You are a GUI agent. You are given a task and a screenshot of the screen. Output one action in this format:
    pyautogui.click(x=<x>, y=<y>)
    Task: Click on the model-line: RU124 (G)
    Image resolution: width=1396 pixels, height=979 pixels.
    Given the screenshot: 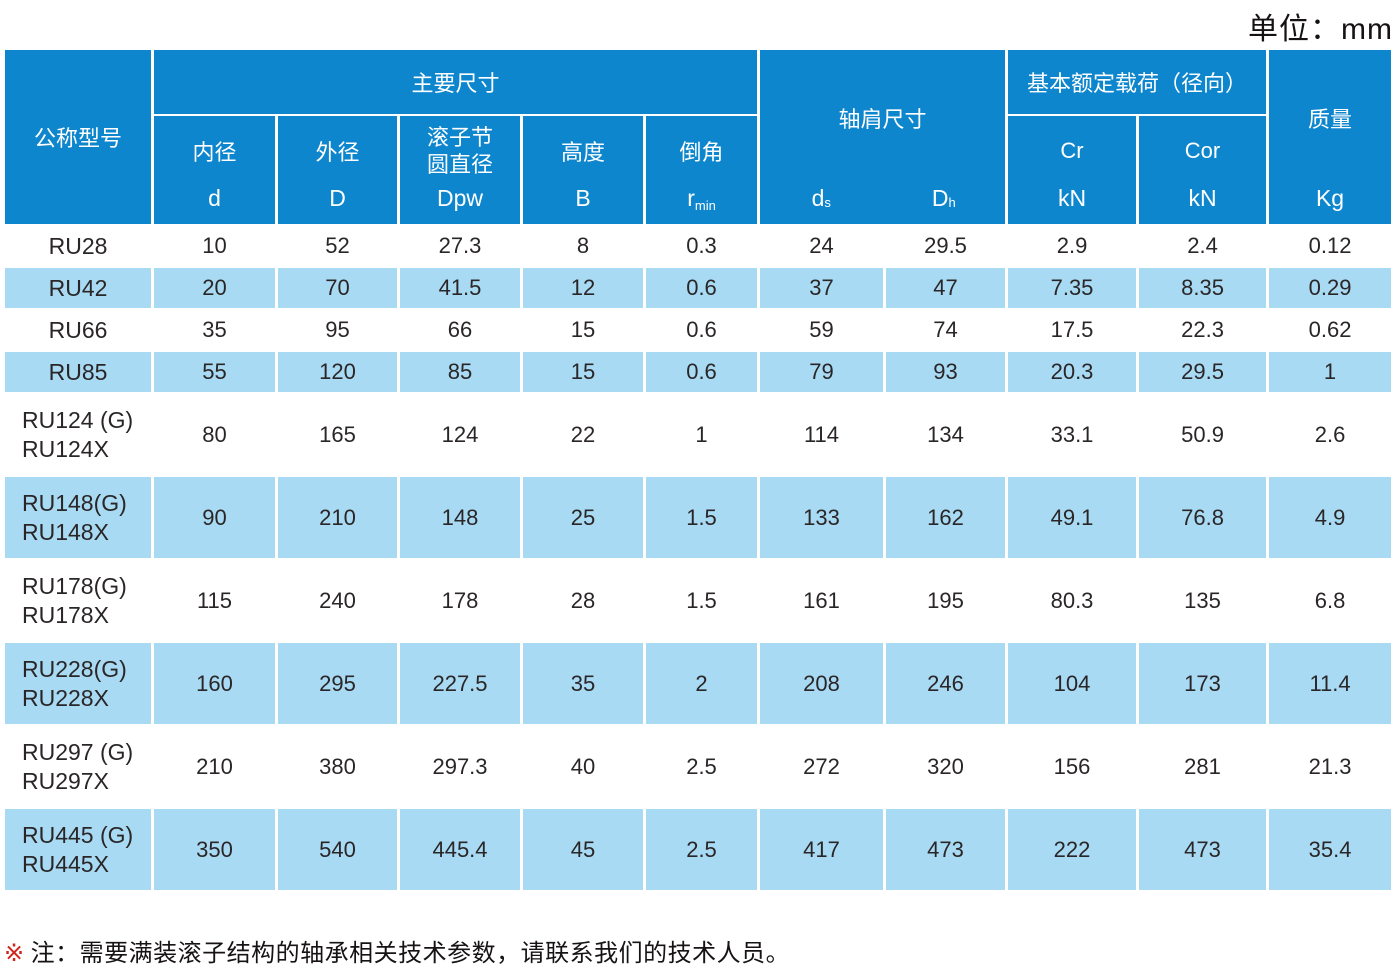 What is the action you would take?
    pyautogui.click(x=78, y=419)
    